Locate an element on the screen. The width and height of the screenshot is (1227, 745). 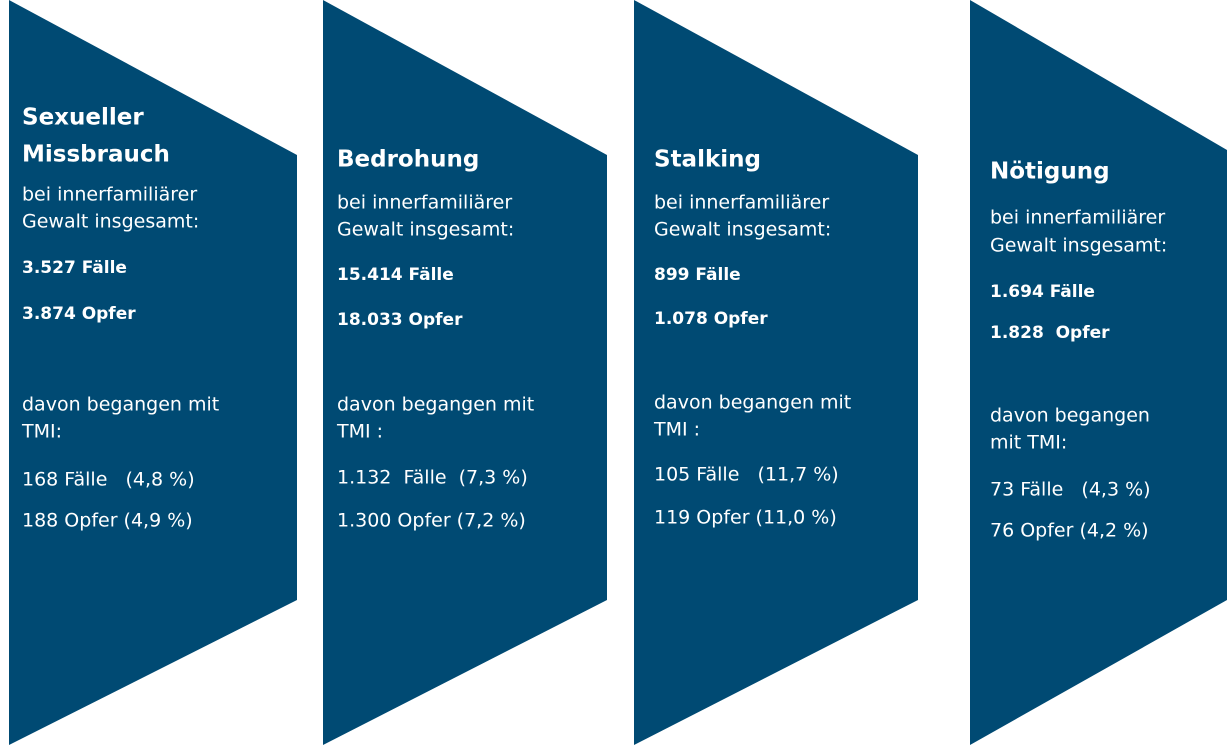
panel-shares: 105 Fälle (11,7 %) is located at coordinates (746, 475).